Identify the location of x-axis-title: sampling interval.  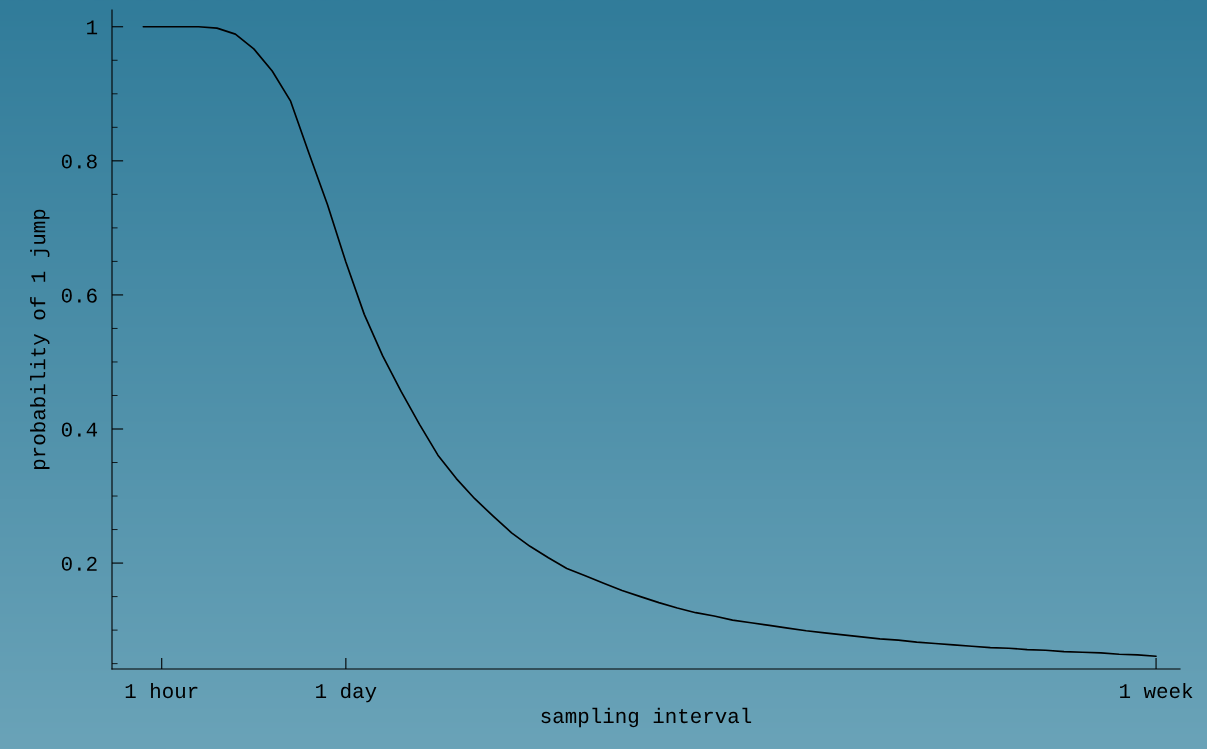
(646, 717).